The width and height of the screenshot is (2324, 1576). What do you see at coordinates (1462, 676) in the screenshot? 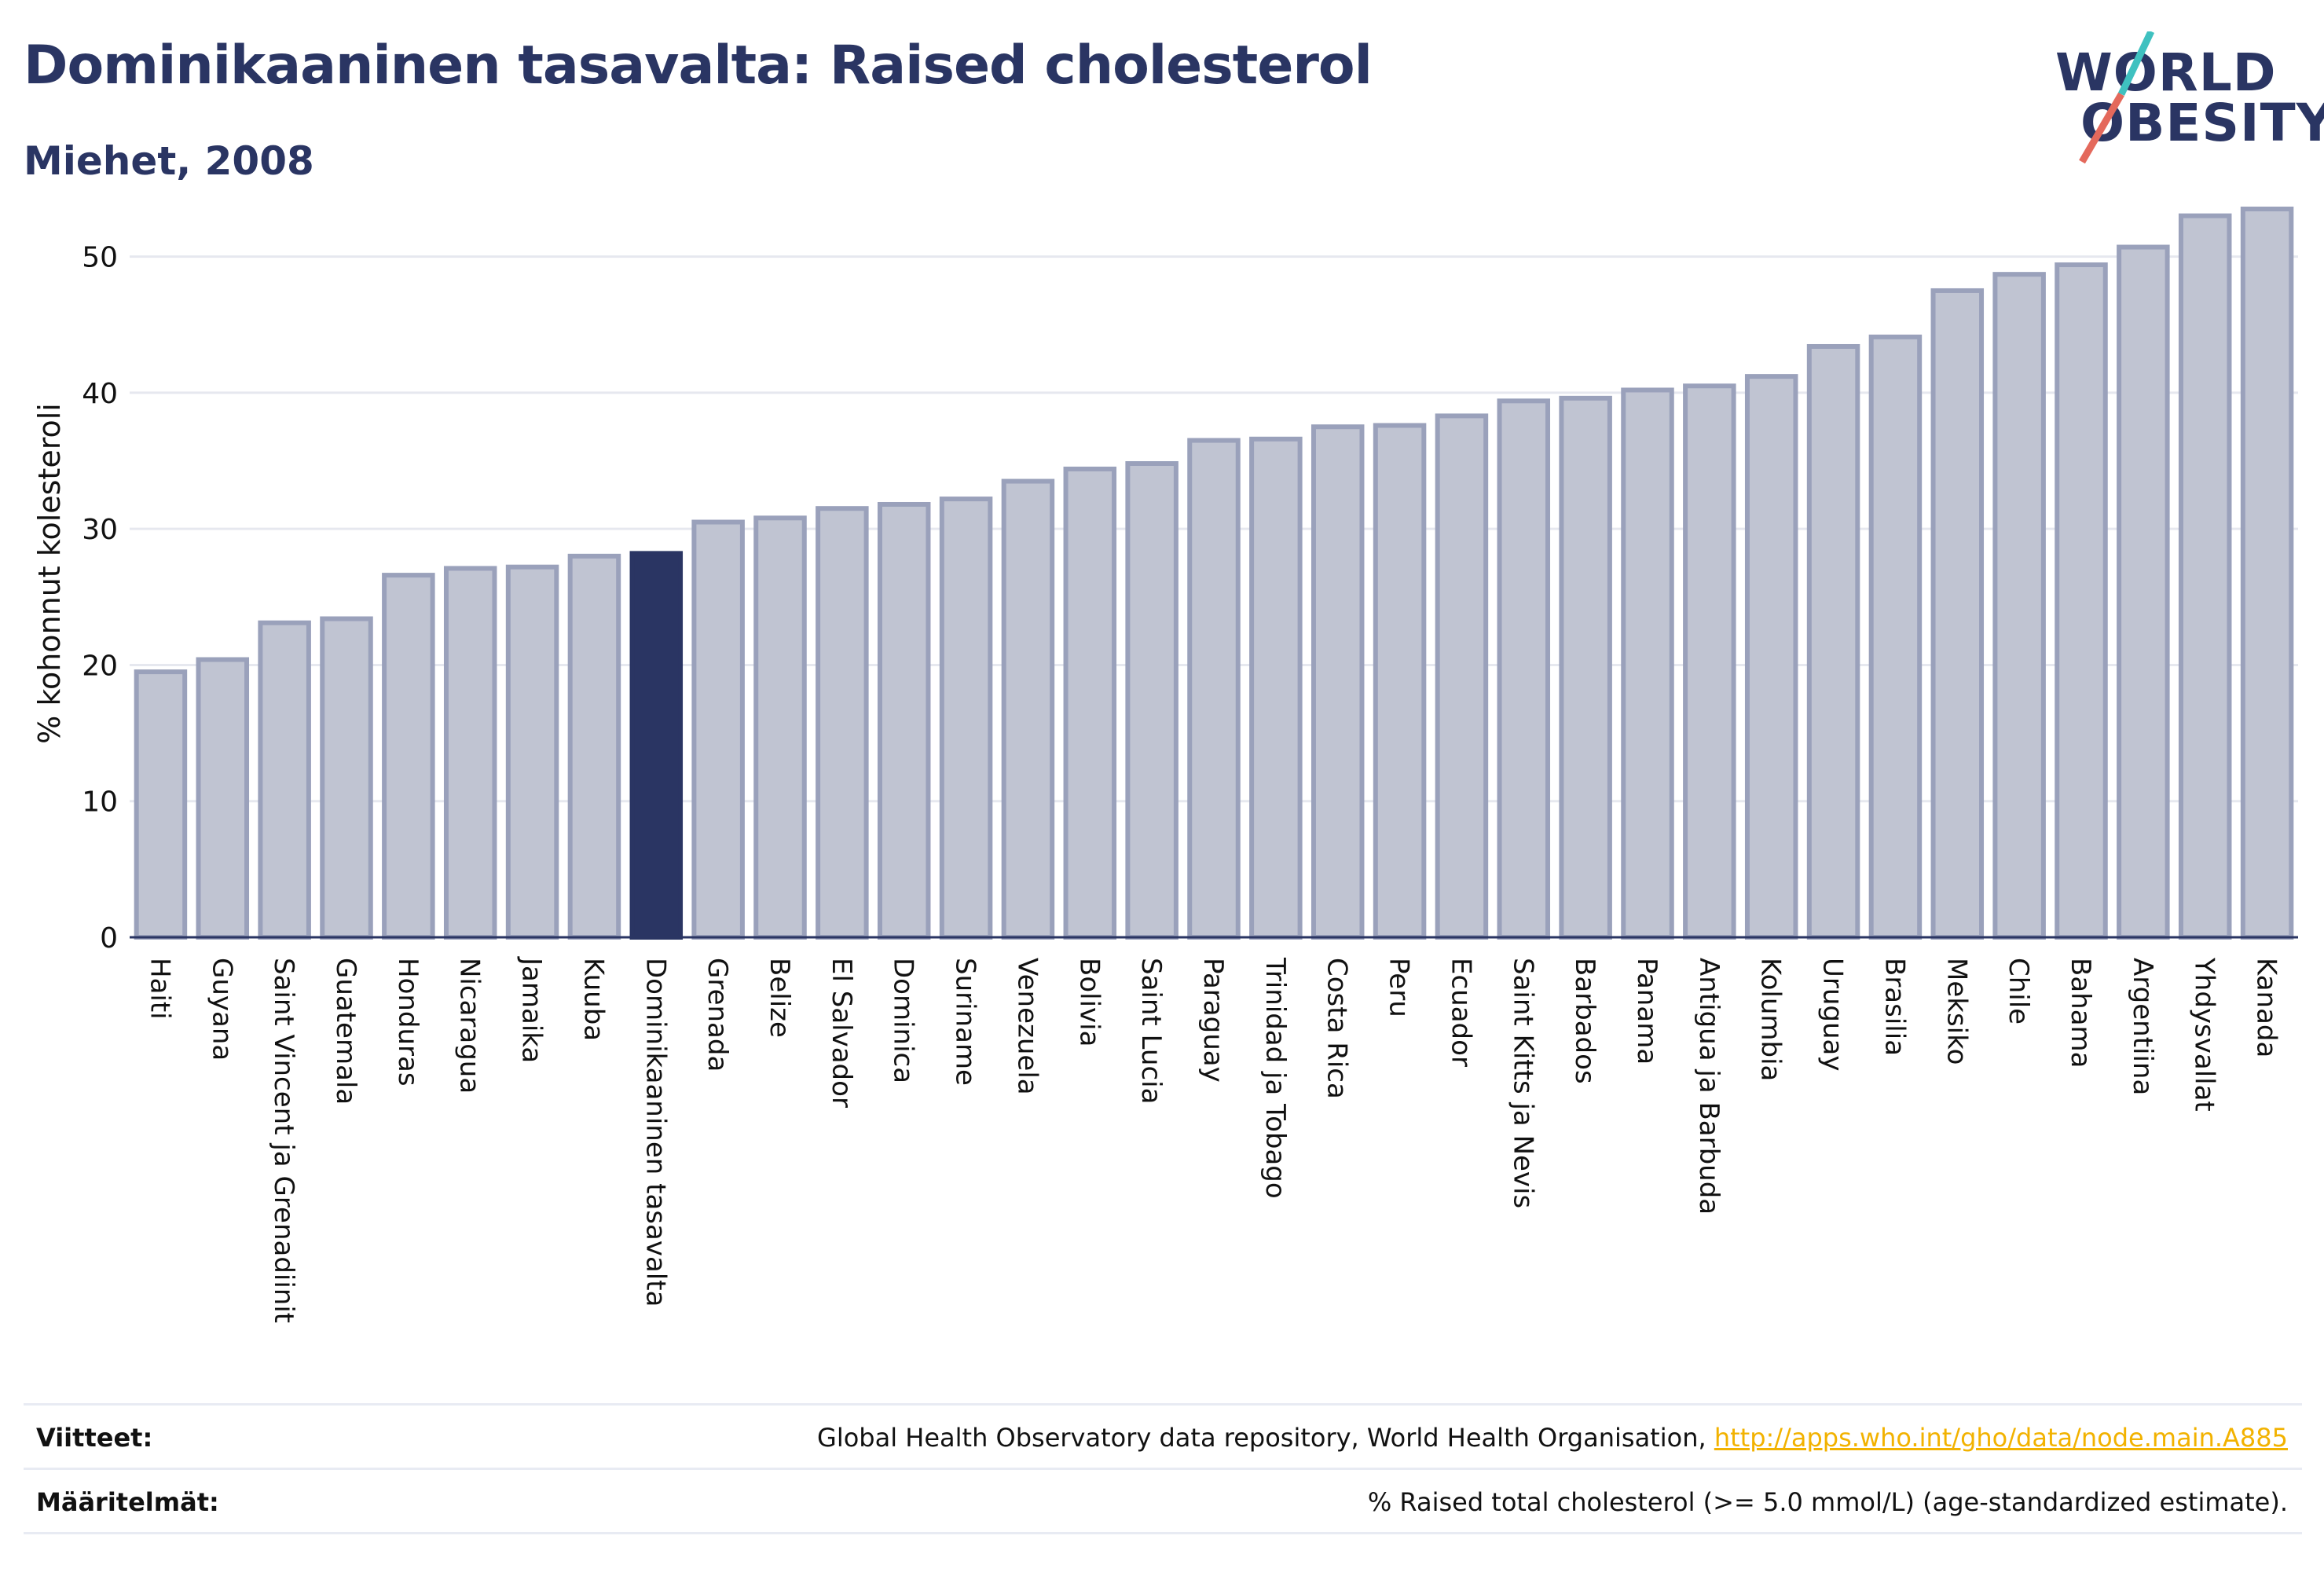
I see `bar-ecuador` at bounding box center [1462, 676].